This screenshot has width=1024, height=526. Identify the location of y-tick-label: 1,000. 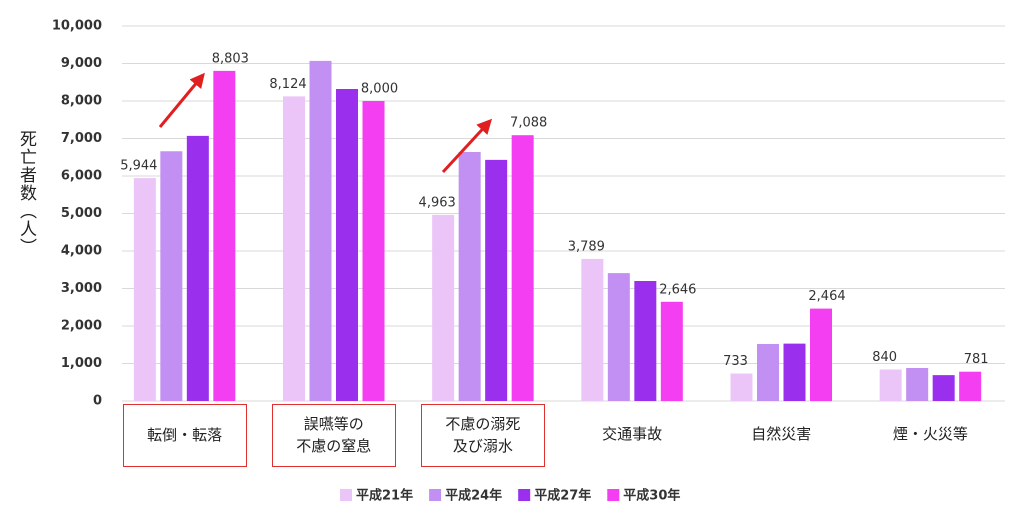
(81, 363).